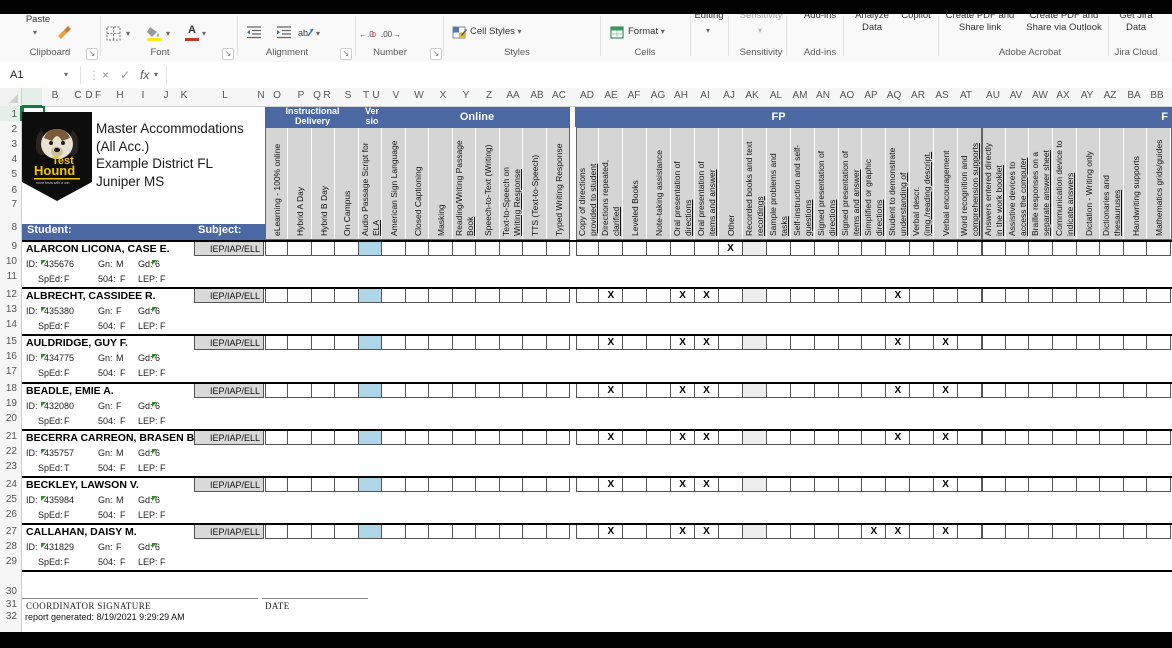 Image resolution: width=1172 pixels, height=648 pixels. I want to click on accommodation-column-ap, so click(874, 183).